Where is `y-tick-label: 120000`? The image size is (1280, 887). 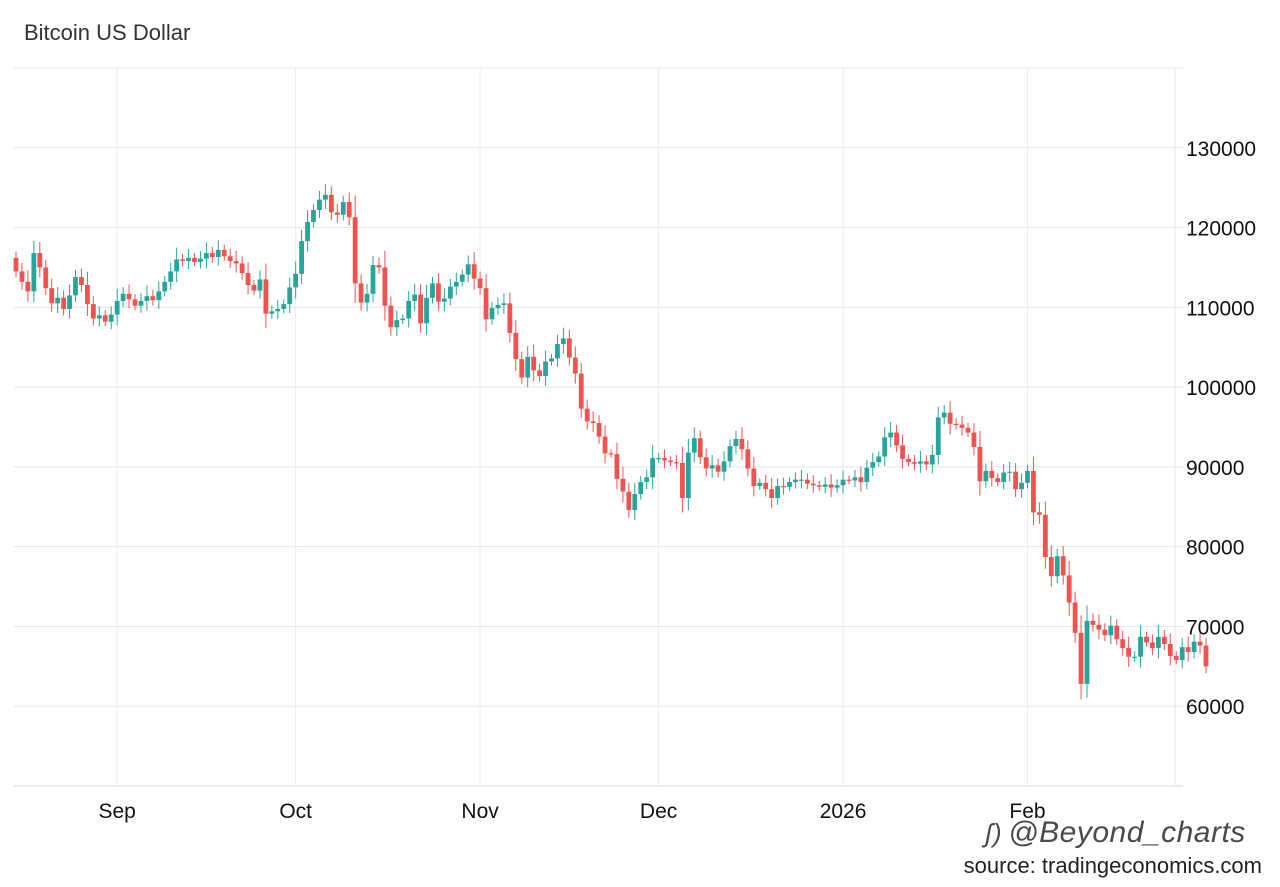 y-tick-label: 120000 is located at coordinates (1221, 229).